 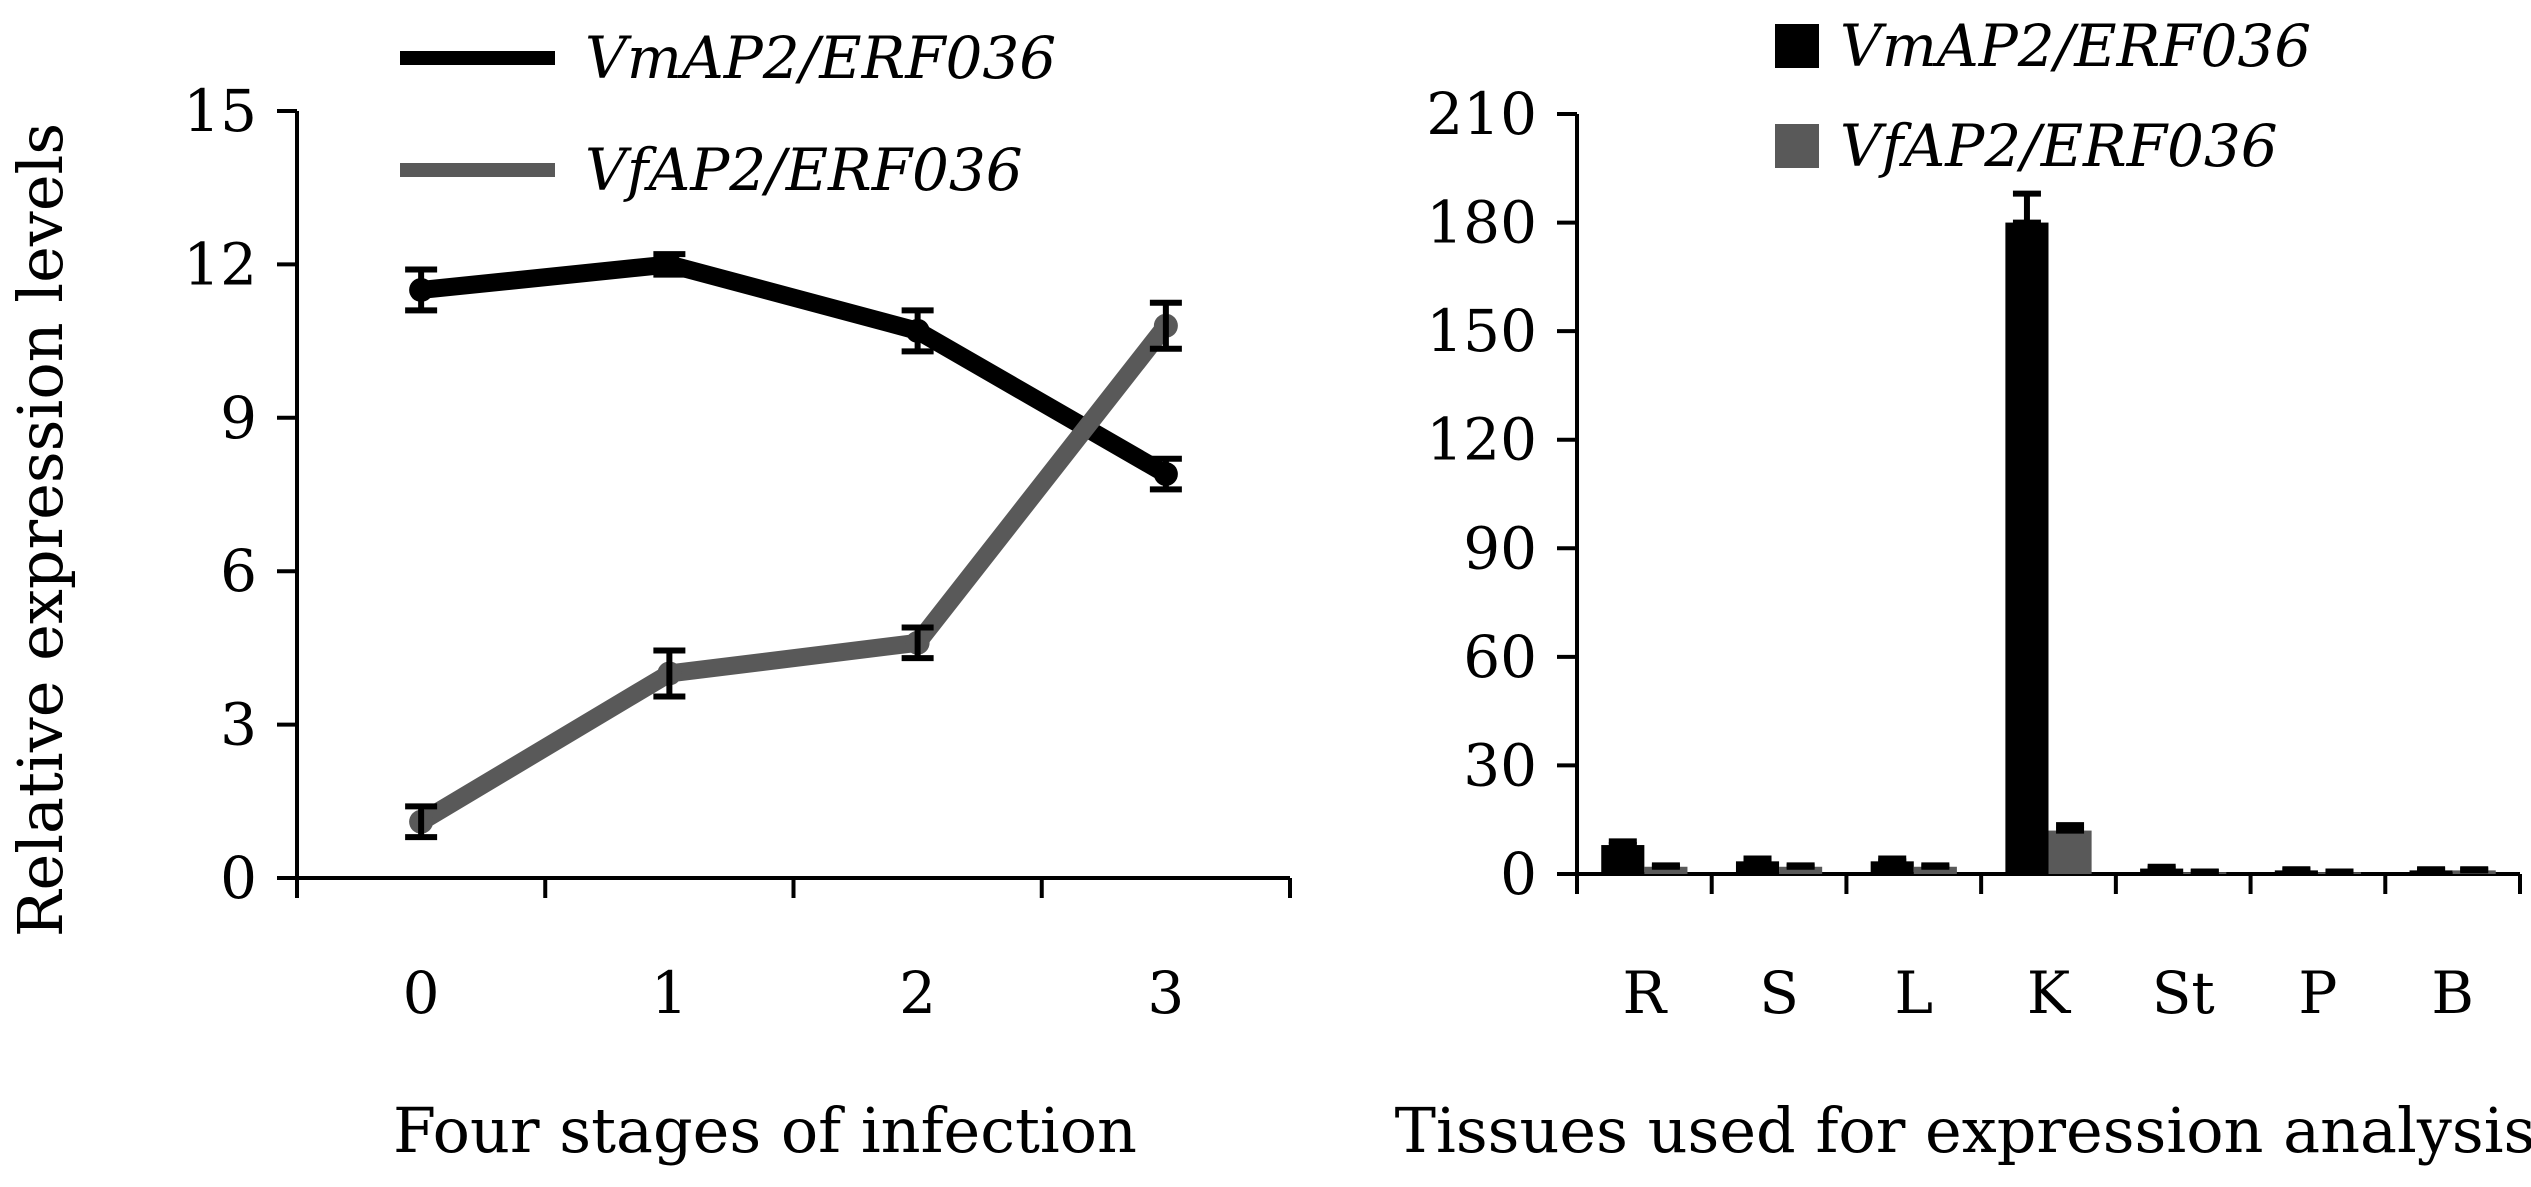 What do you see at coordinates (820, 58) in the screenshot?
I see `left-legend-label-0: VmAP2/ERF036` at bounding box center [820, 58].